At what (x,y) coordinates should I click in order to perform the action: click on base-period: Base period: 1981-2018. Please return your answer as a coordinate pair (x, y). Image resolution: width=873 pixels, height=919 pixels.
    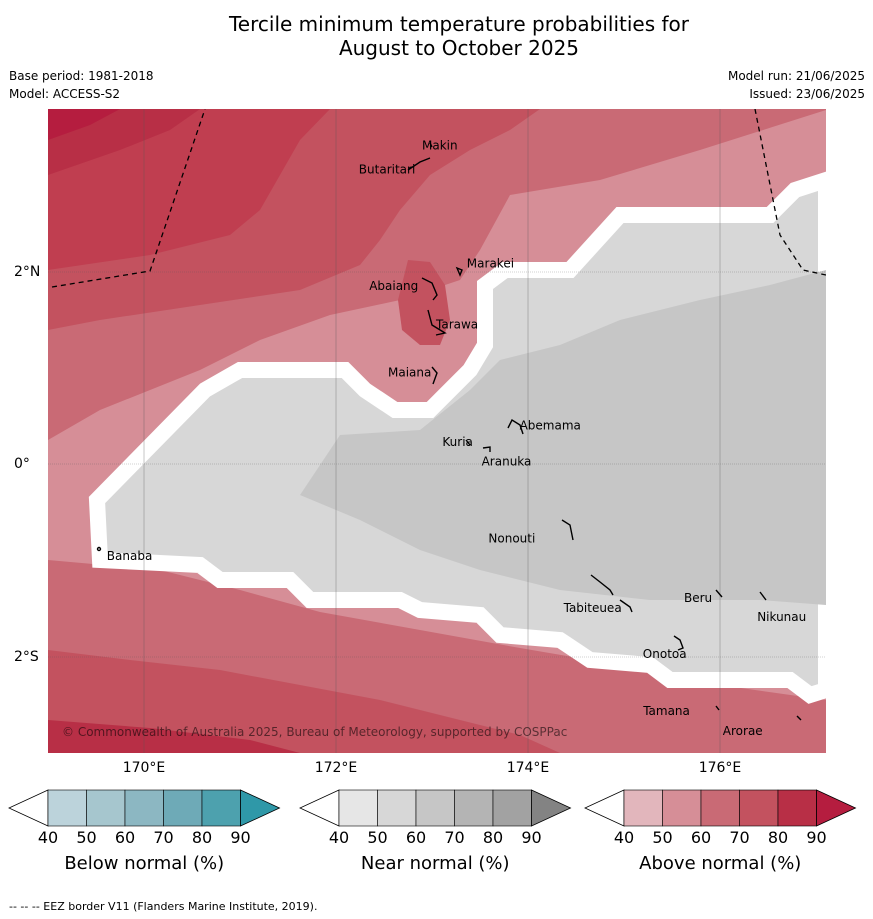
    Looking at the image, I should click on (81, 76).